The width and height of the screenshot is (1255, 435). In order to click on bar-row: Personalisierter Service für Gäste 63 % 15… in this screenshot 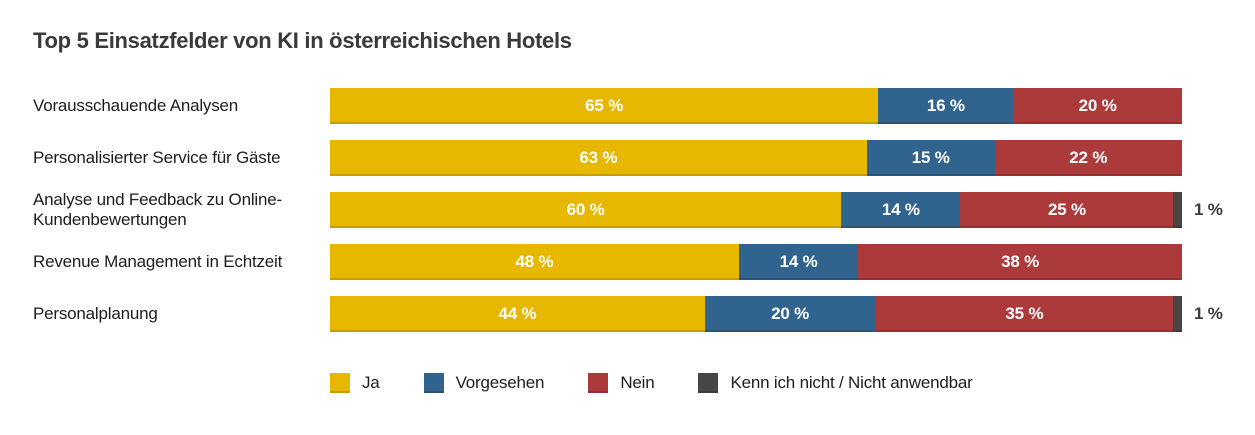, I will do `click(628, 158)`.